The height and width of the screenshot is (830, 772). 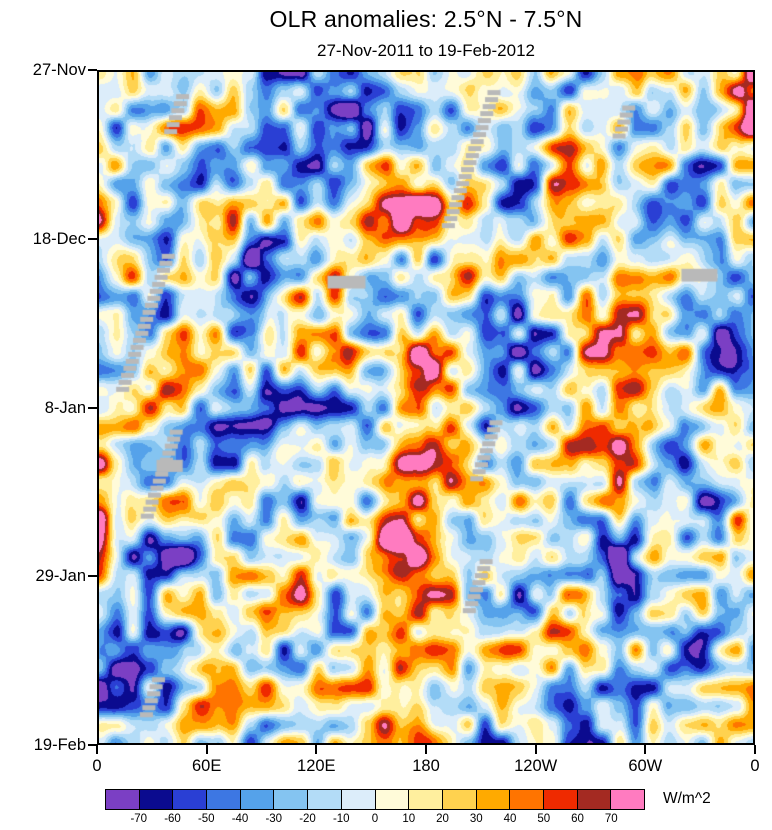 What do you see at coordinates (341, 819) in the screenshot?
I see `colorbar-tick-label: -10` at bounding box center [341, 819].